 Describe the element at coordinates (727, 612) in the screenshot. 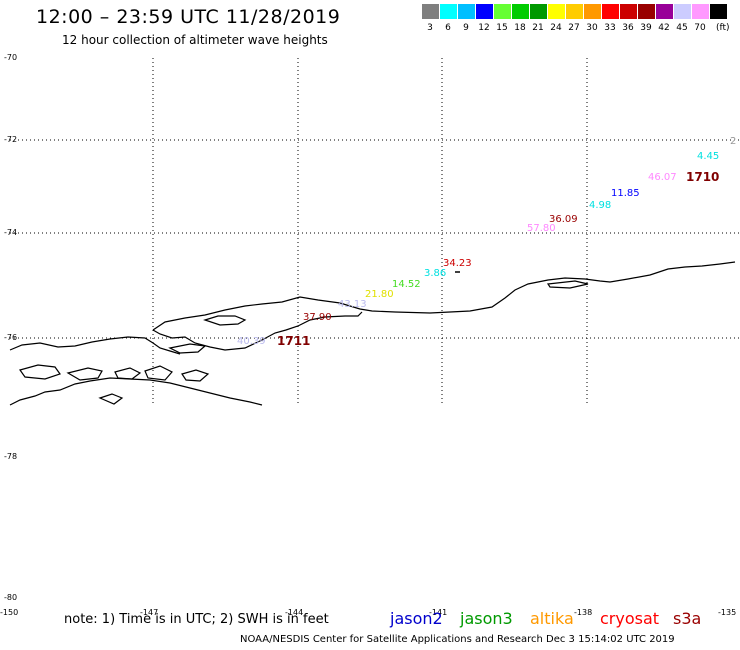

I see `lon-label-135: -135` at that location.